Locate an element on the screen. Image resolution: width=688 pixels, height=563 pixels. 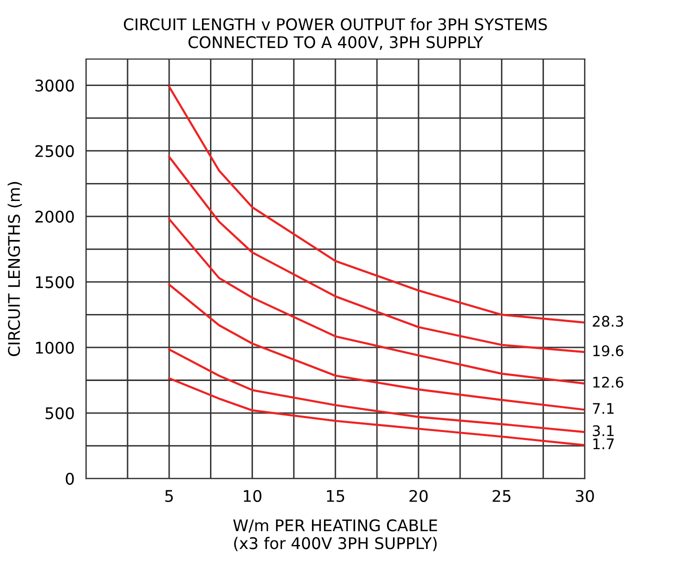
y-tick-label: 1000 is located at coordinates (55, 348).